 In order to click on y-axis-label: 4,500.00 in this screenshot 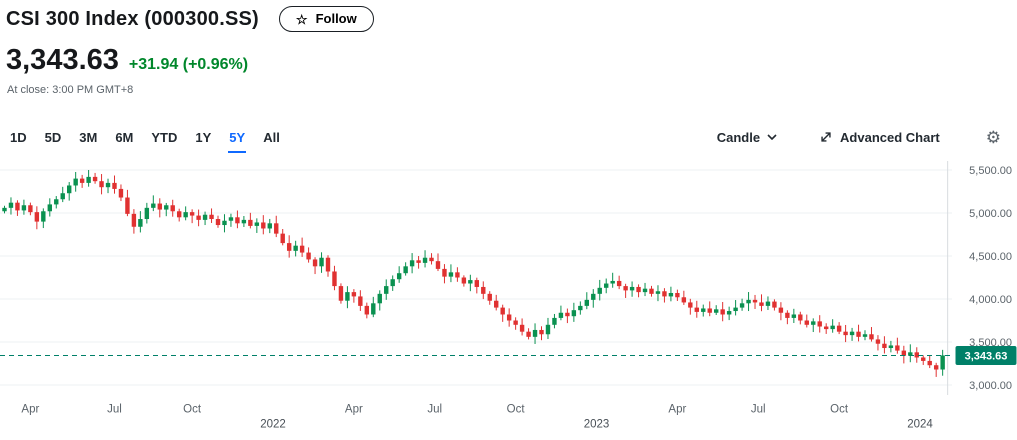, I will do `click(990, 257)`.